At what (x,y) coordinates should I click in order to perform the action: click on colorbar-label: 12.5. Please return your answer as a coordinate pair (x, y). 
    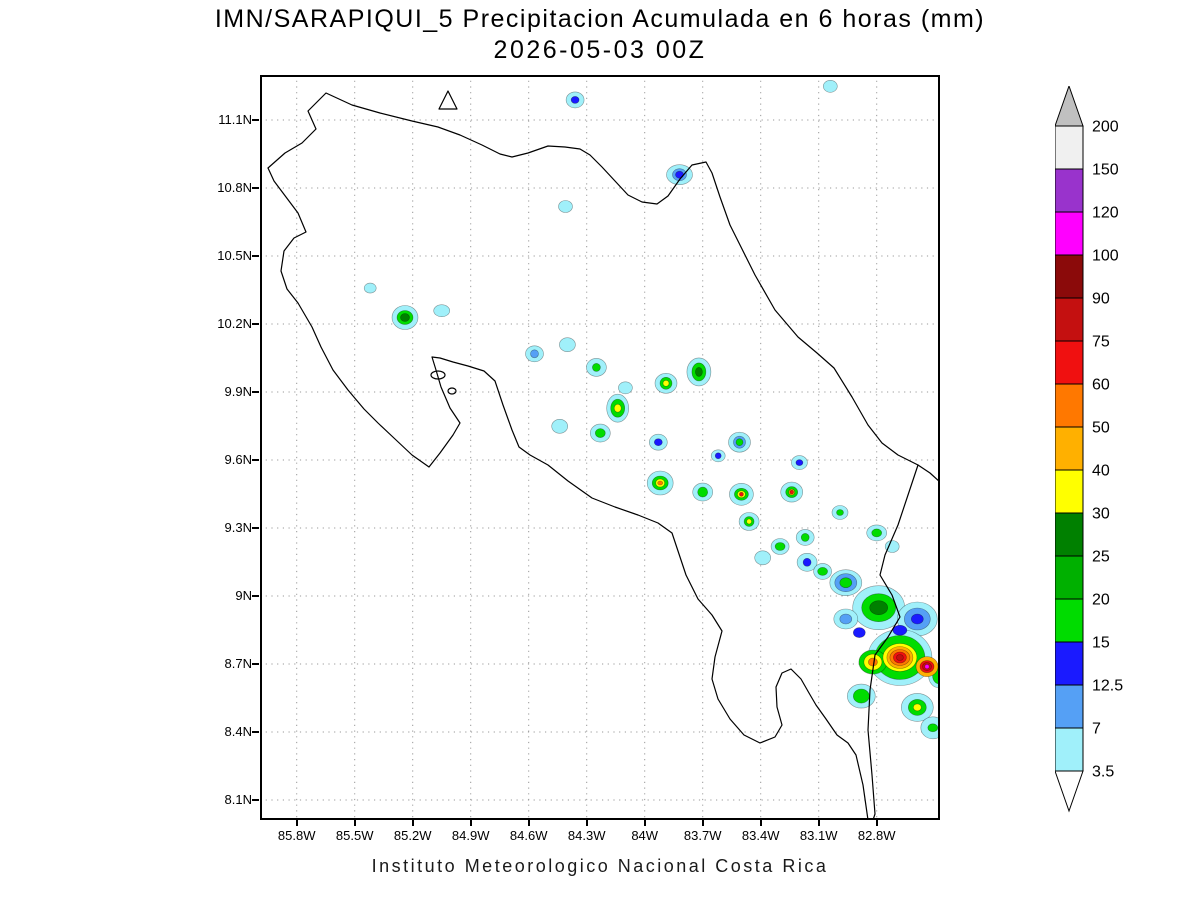
    Looking at the image, I should click on (1107, 686).